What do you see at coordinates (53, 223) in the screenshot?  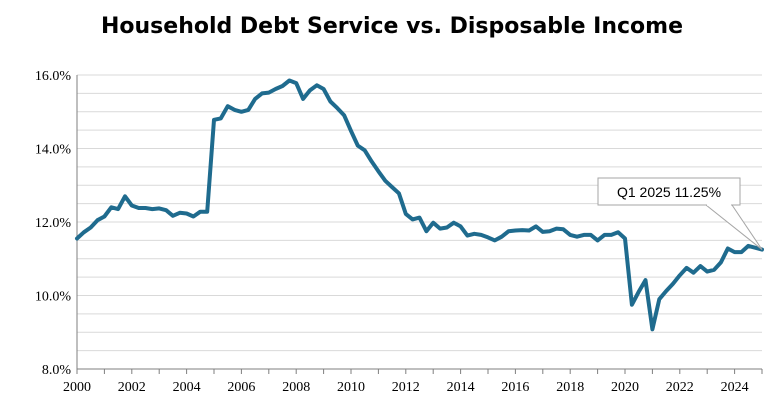 I see `y-tick-label: 12.0%` at bounding box center [53, 223].